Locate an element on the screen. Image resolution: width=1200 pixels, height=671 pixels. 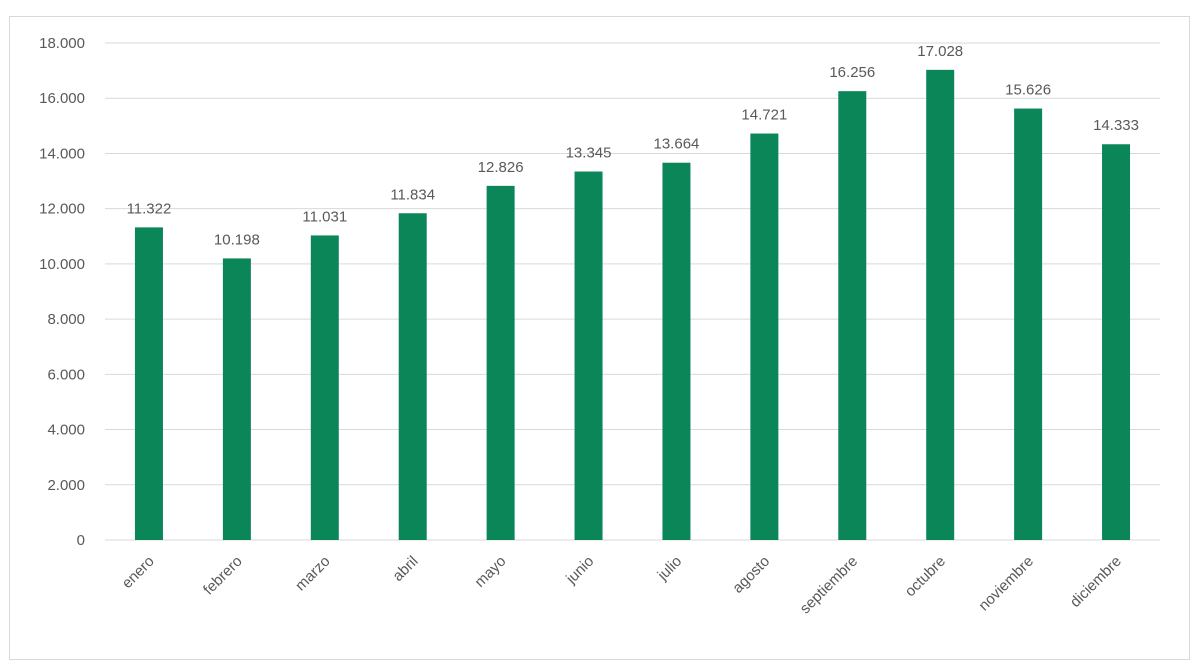
data-label: 16.256 is located at coordinates (852, 72).